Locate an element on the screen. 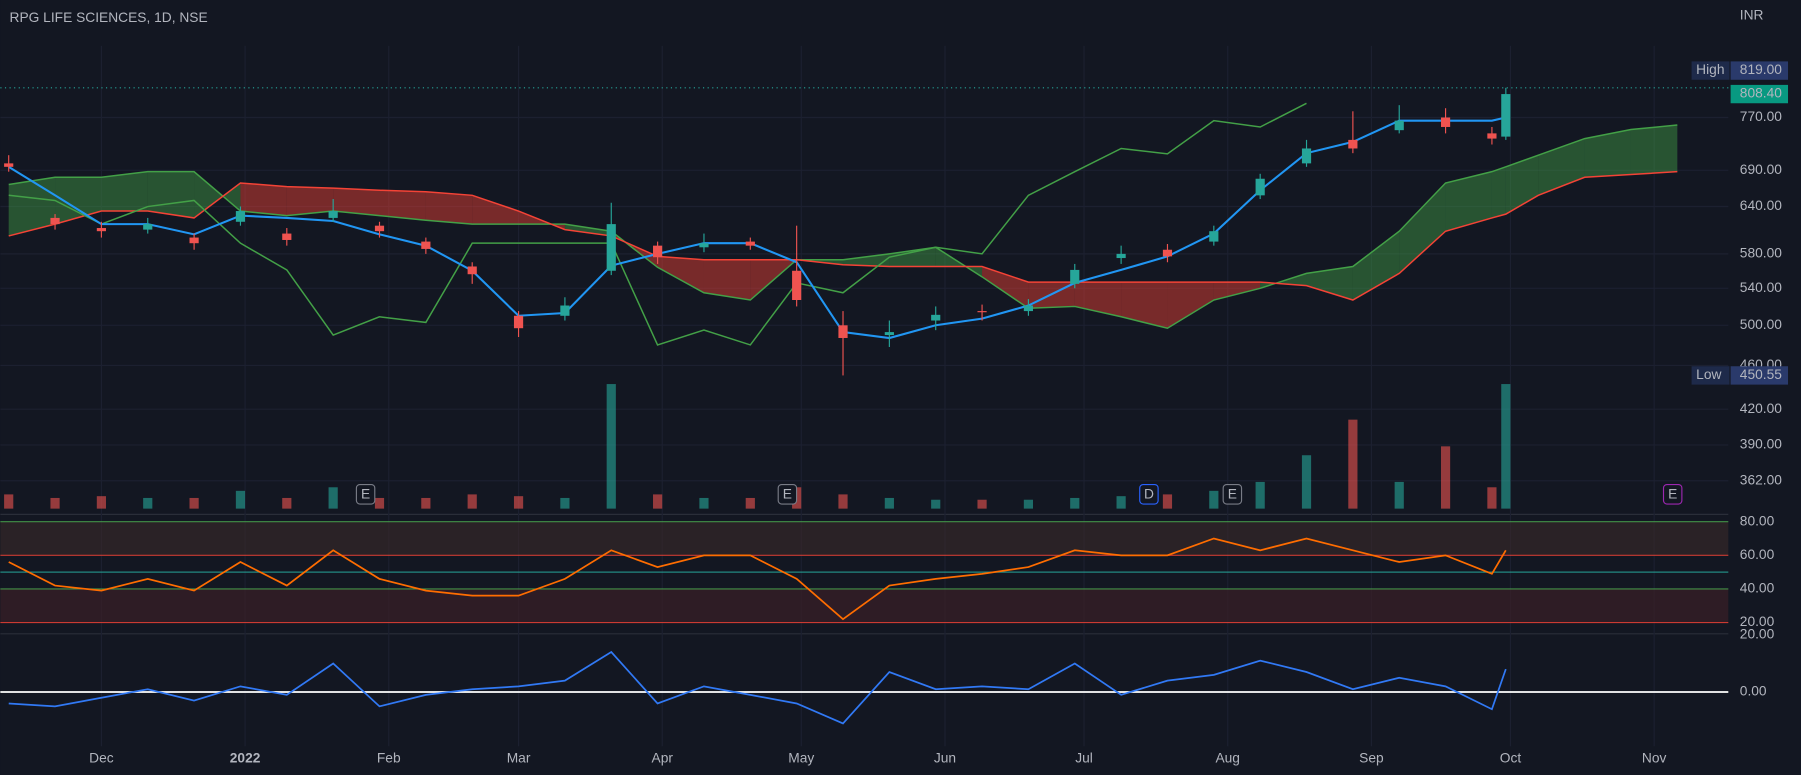 This screenshot has width=1801, height=775. price-marker-value: 450.55 is located at coordinates (1761, 374).